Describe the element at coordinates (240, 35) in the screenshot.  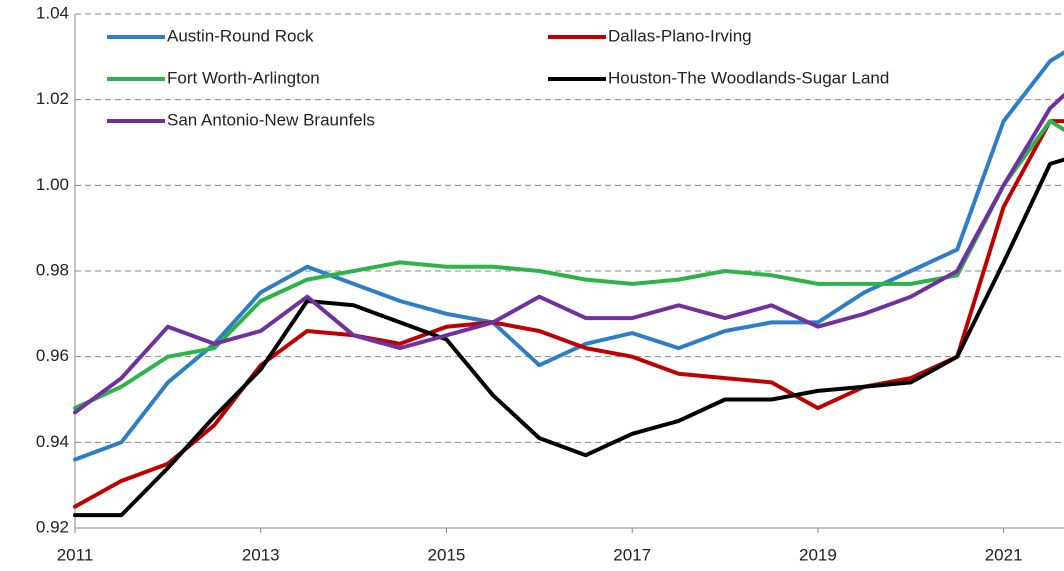
I see `legend-label: Austin-Round Rock` at that location.